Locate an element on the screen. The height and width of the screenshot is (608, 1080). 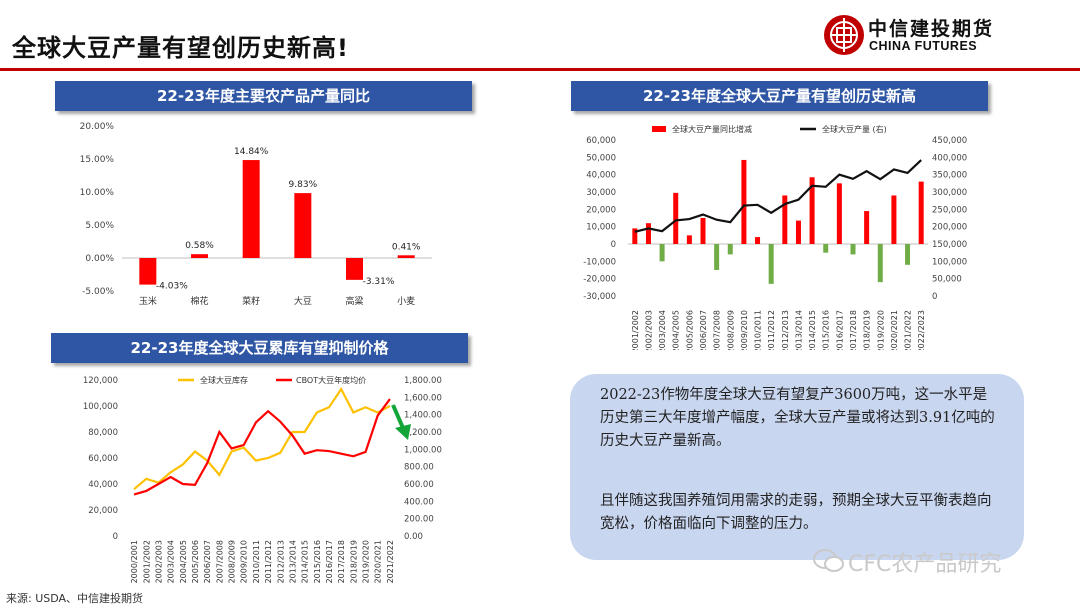
y-left-tick-label: 80,000 is located at coordinates (103, 433).